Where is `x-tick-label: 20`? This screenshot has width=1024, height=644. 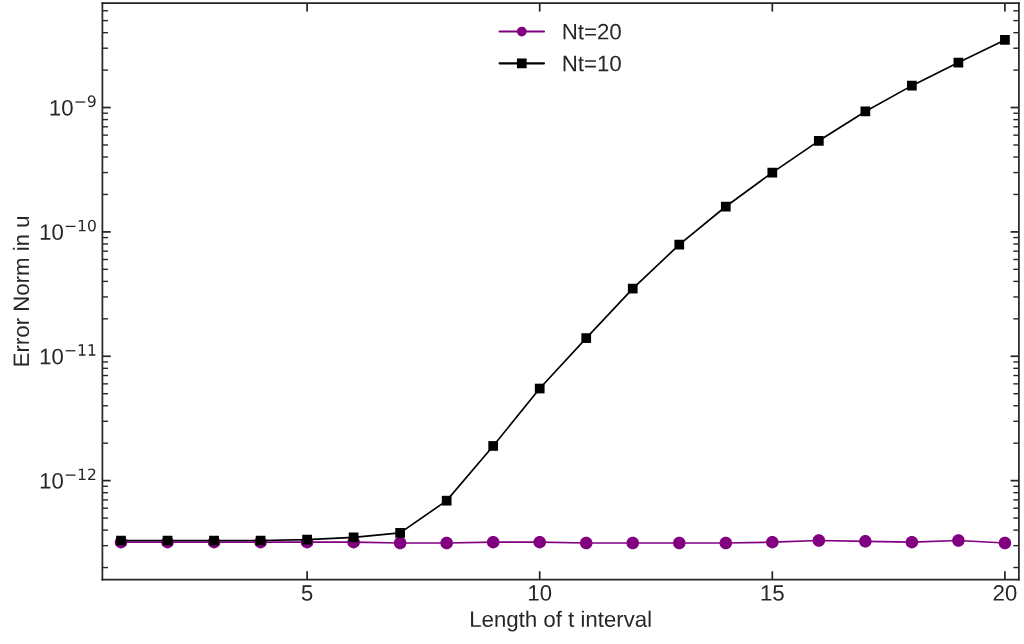
x-tick-label: 20 is located at coordinates (1005, 593).